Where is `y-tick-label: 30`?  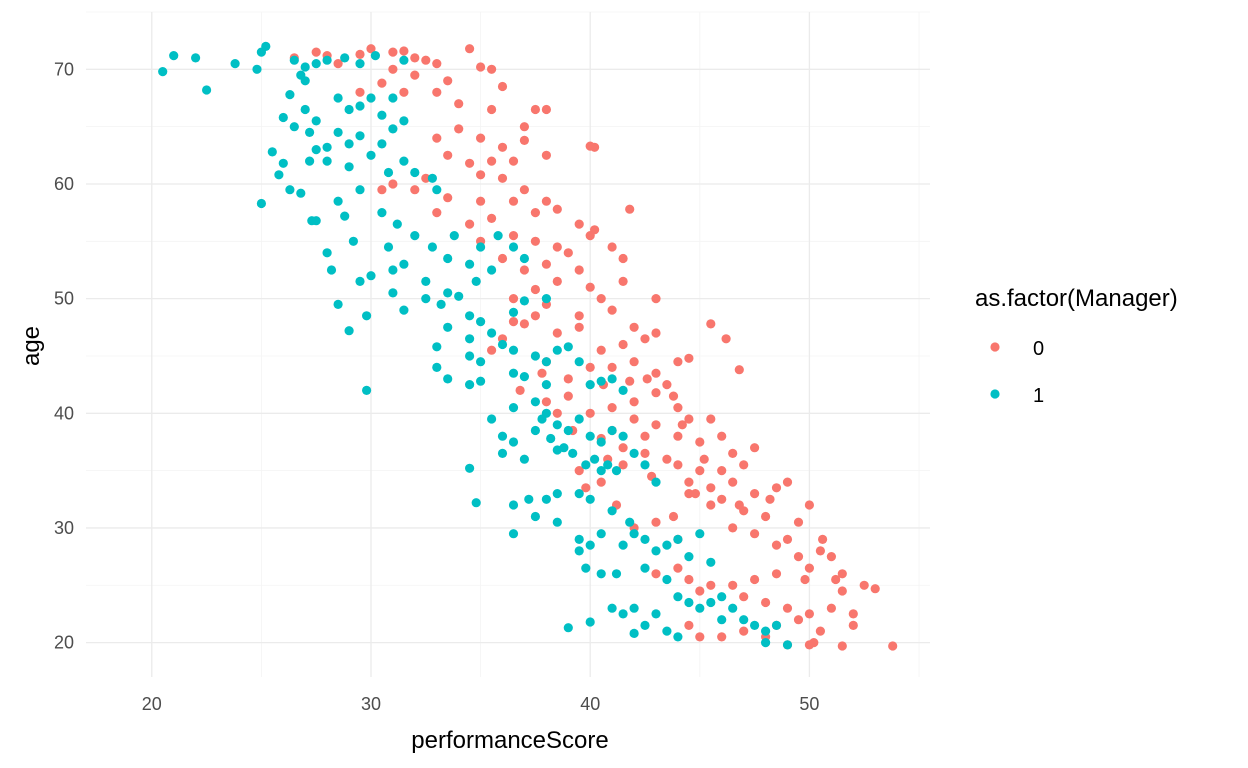
y-tick-label: 30 is located at coordinates (64, 528).